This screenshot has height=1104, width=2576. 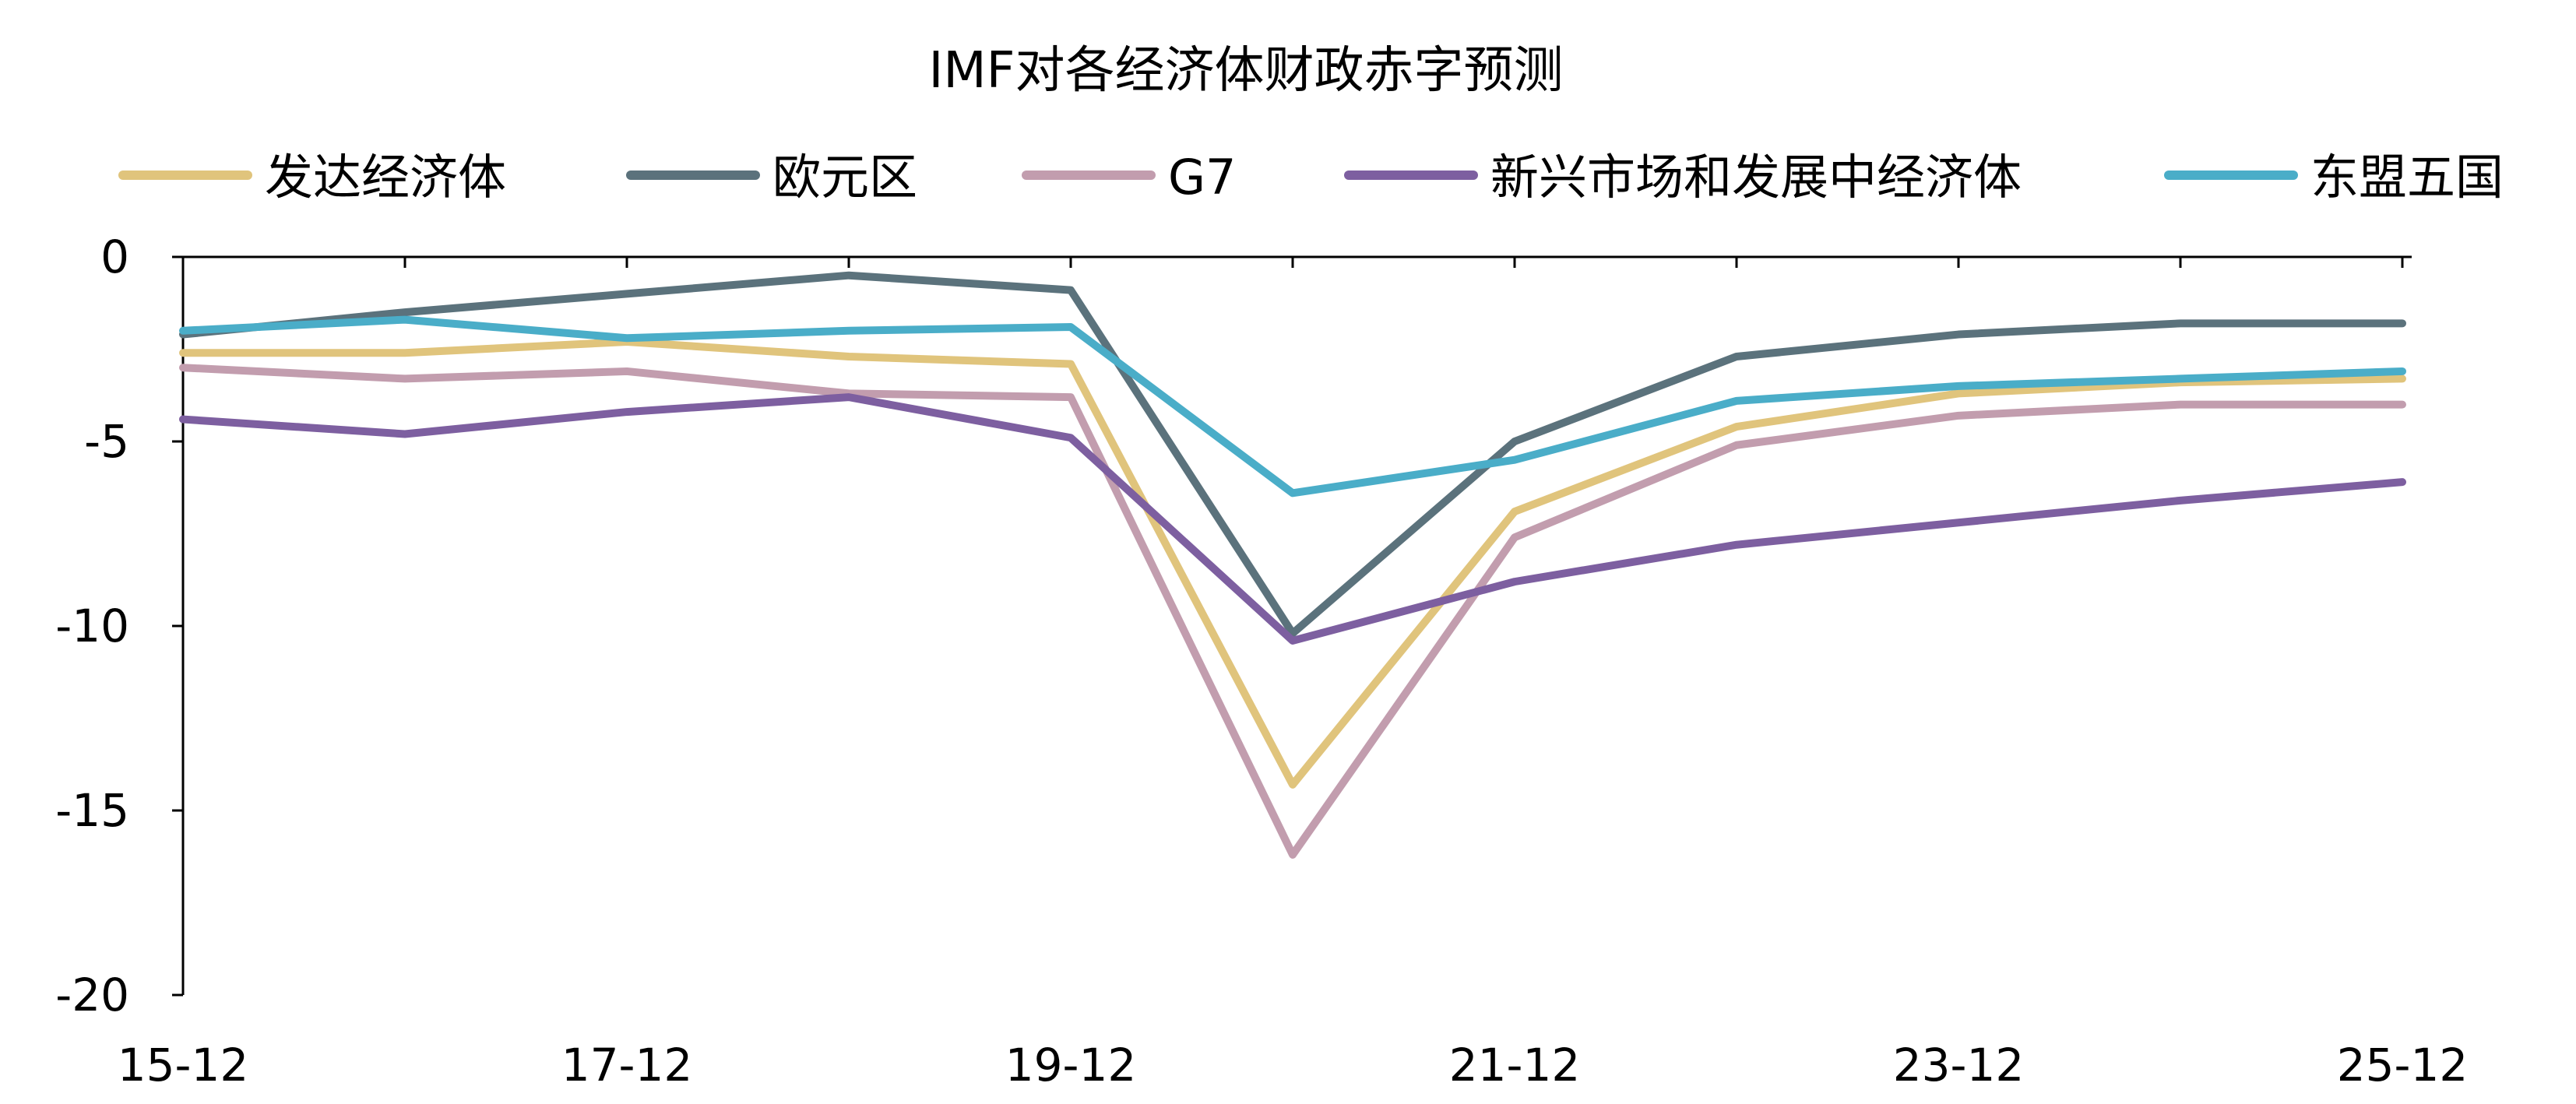 What do you see at coordinates (1756, 177) in the screenshot?
I see `legend-label-4: 新兴市场和发展中经济体` at bounding box center [1756, 177].